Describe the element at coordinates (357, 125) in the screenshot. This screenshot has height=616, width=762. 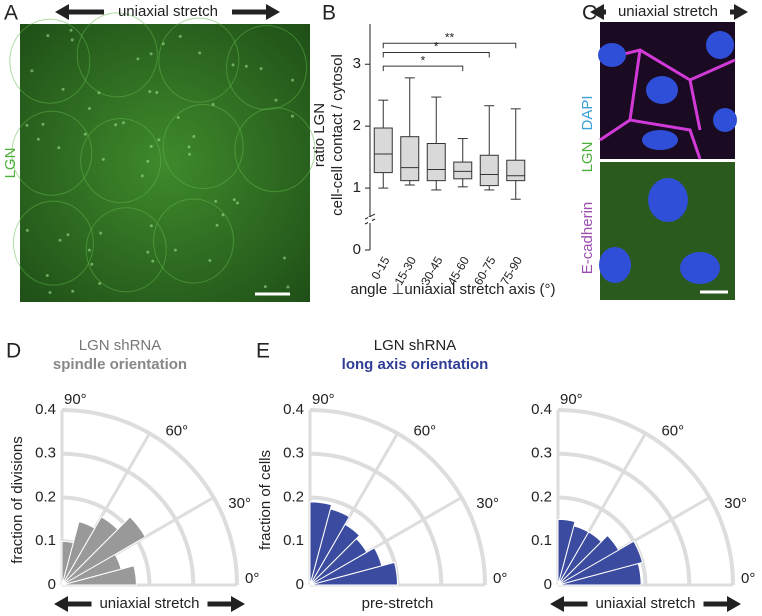
I see `y-tick-label: 2` at that location.